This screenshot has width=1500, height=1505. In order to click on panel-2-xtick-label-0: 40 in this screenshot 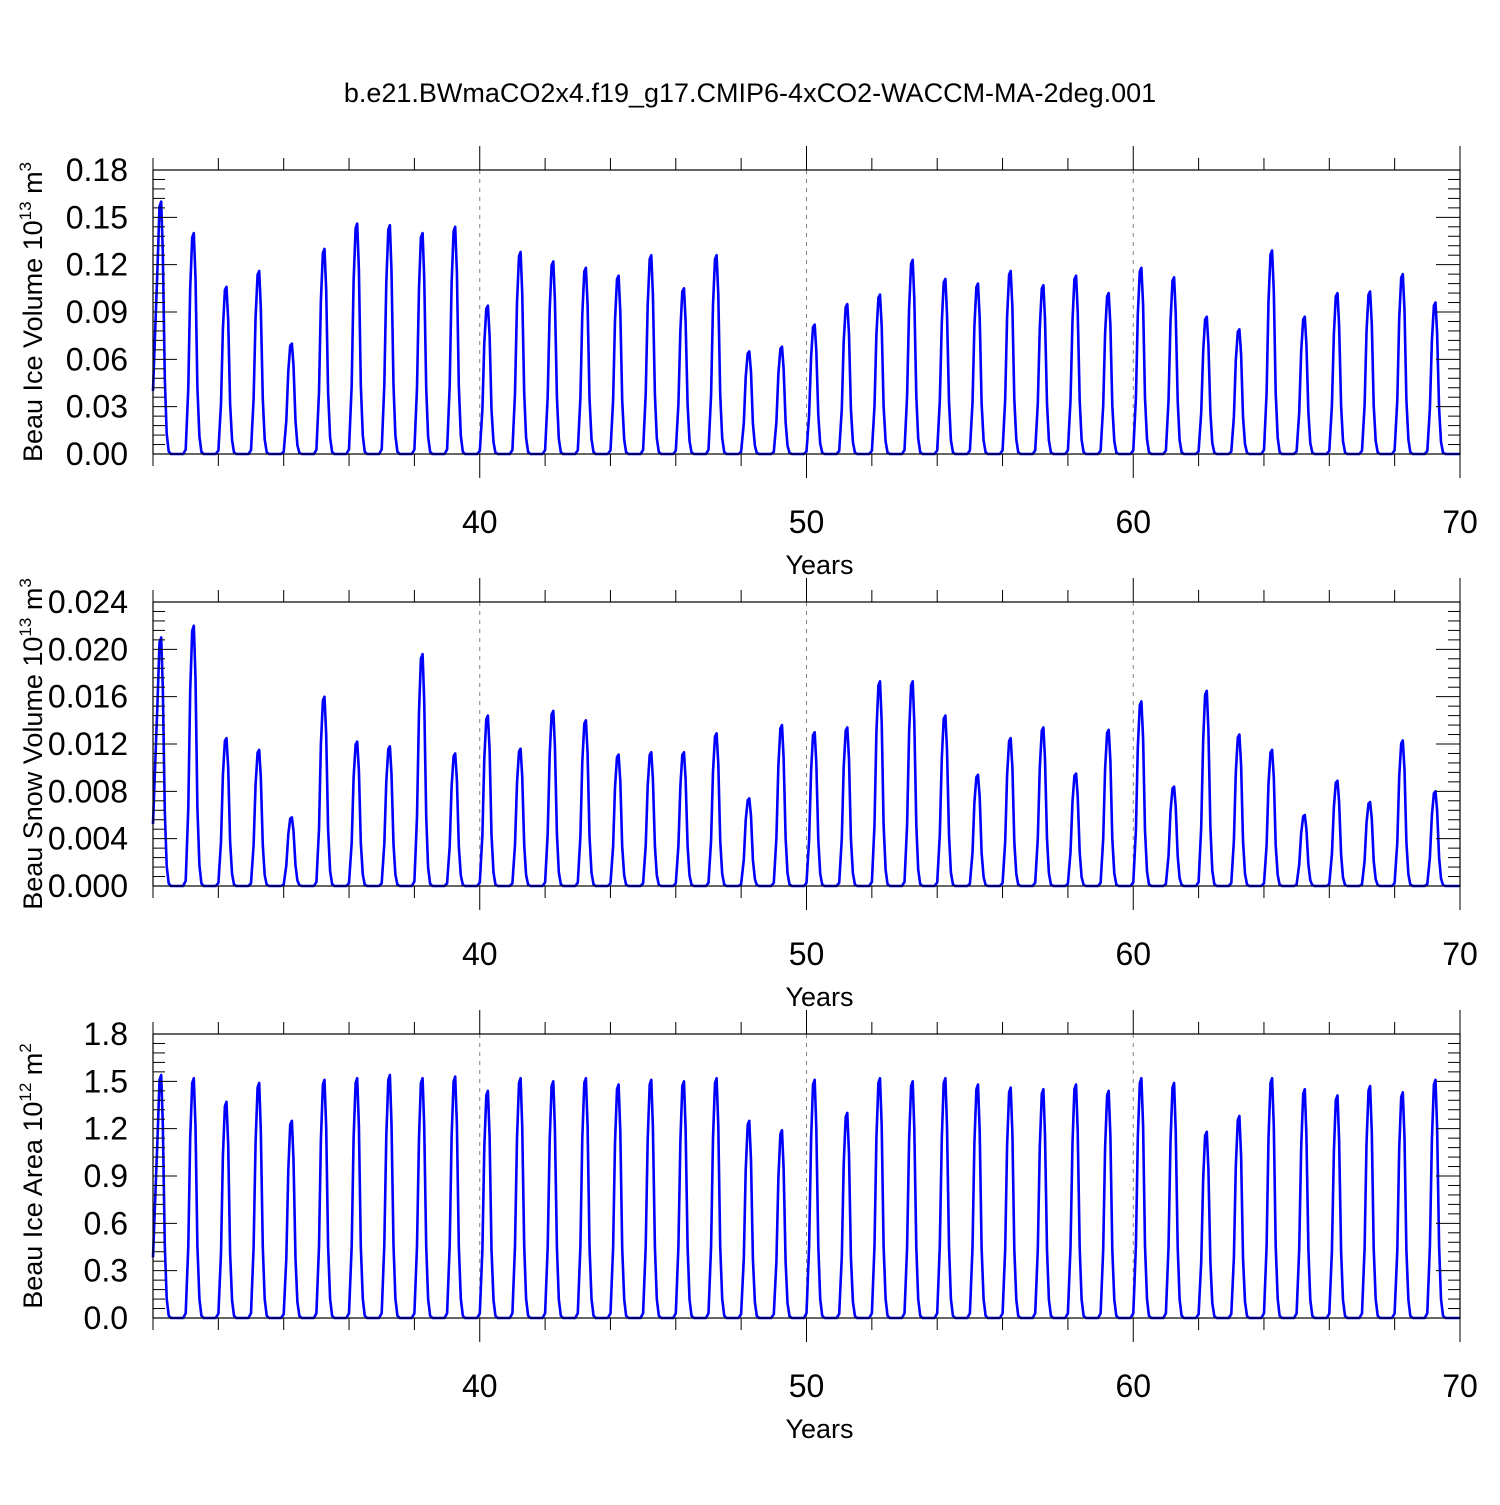, I will do `click(480, 954)`.